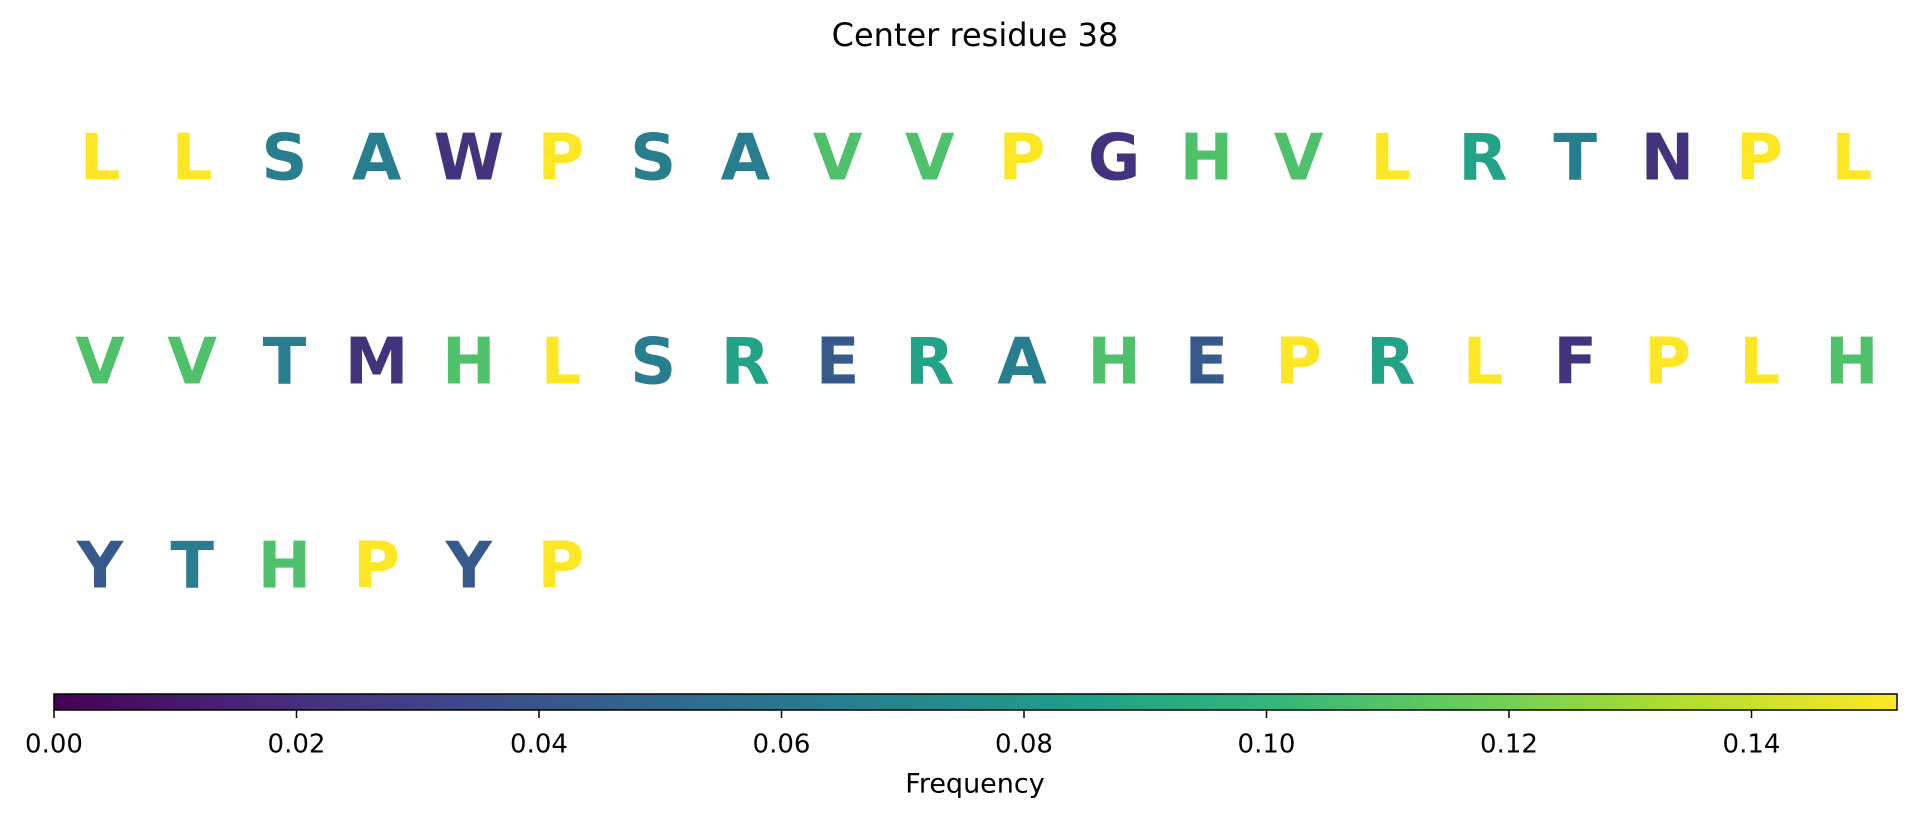 The image size is (1917, 822). What do you see at coordinates (1024, 745) in the screenshot?
I see `x-tick-label: 0.08` at bounding box center [1024, 745].